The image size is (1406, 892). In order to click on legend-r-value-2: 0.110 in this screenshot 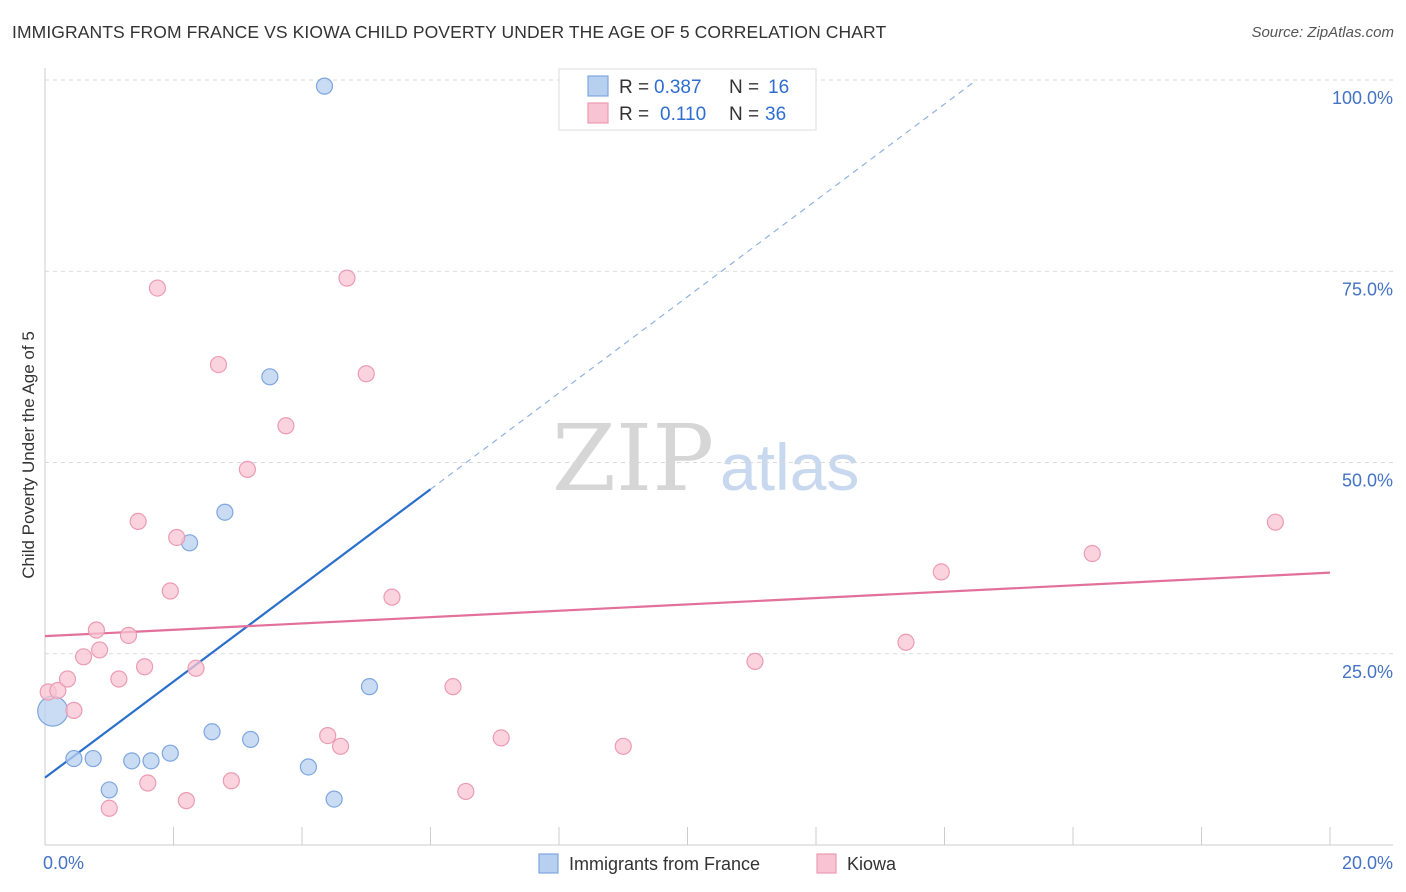, I will do `click(683, 114)`.